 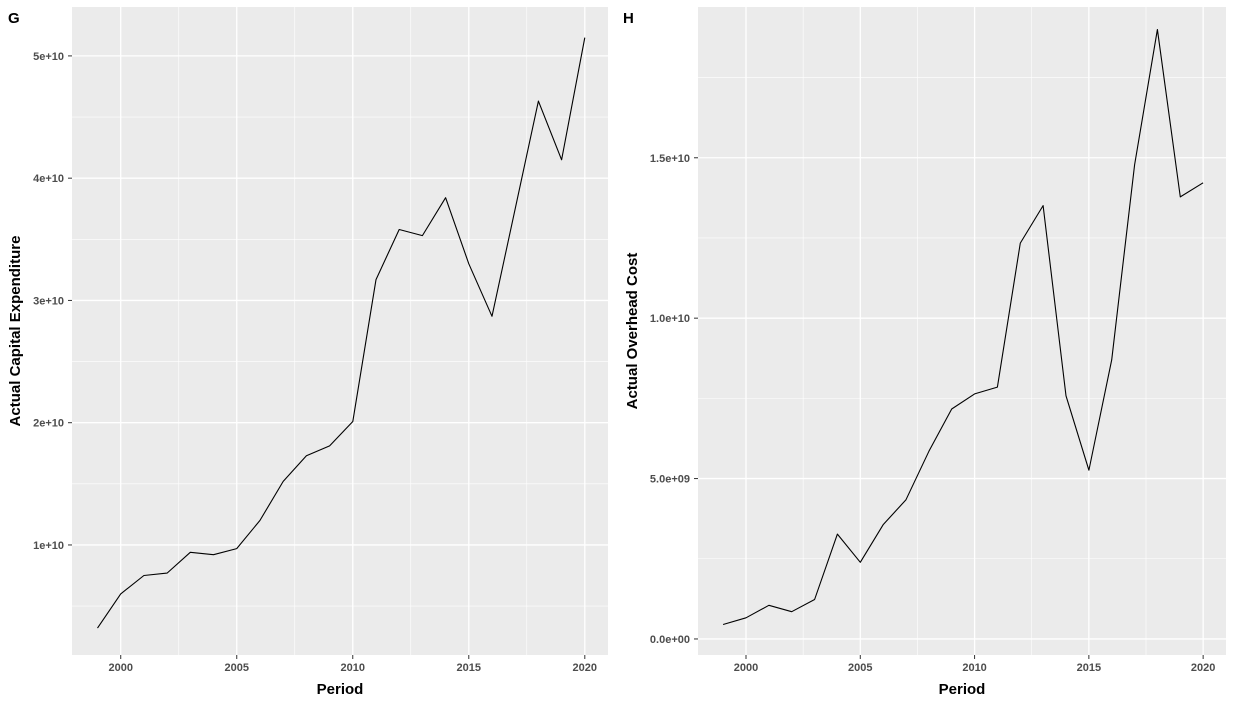 What do you see at coordinates (48, 301) in the screenshot?
I see `y-tick-label: 3e+10` at bounding box center [48, 301].